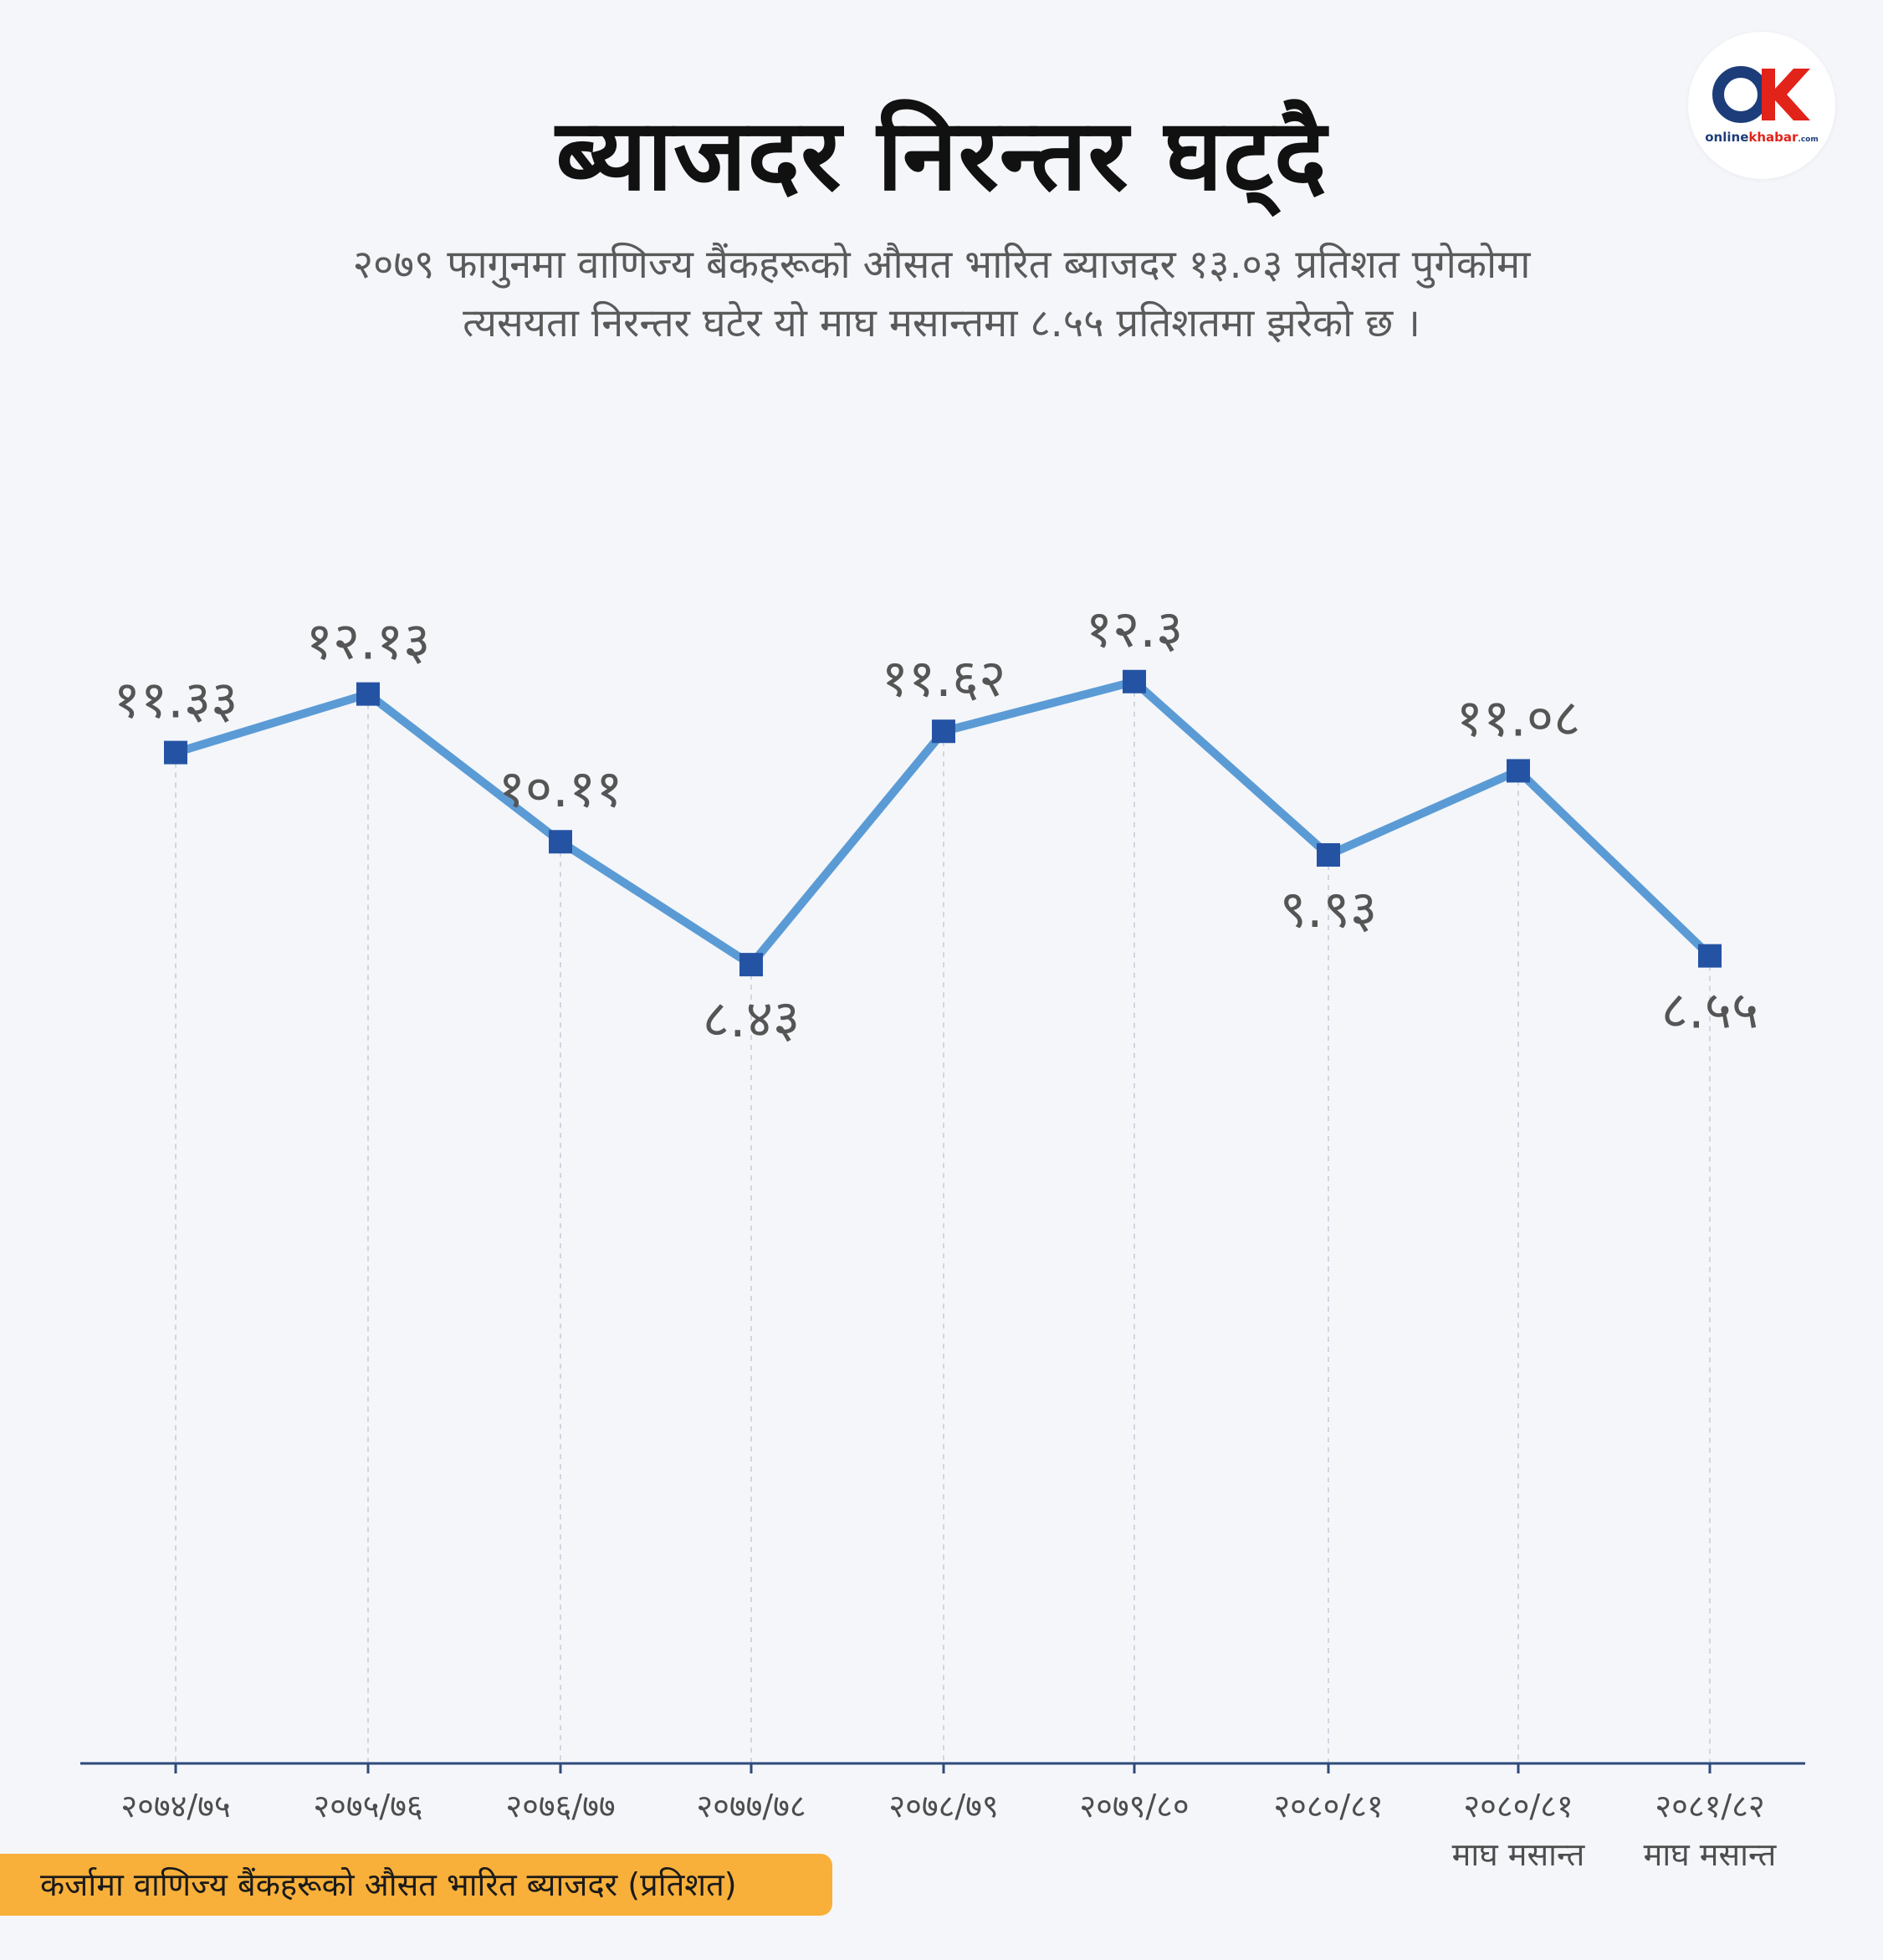 The image size is (1883, 1960). I want to click on x-tick-label: २०७७/७८, so click(751, 1806).